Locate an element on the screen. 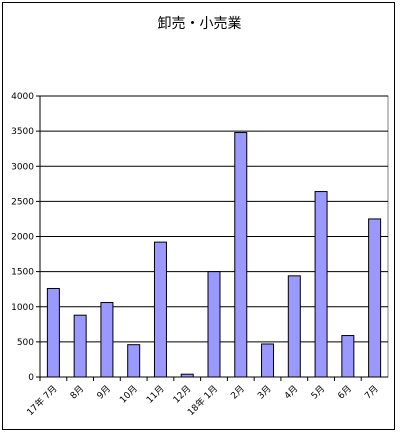 The height and width of the screenshot is (435, 400). x-tick-label: 9月 is located at coordinates (104, 392).